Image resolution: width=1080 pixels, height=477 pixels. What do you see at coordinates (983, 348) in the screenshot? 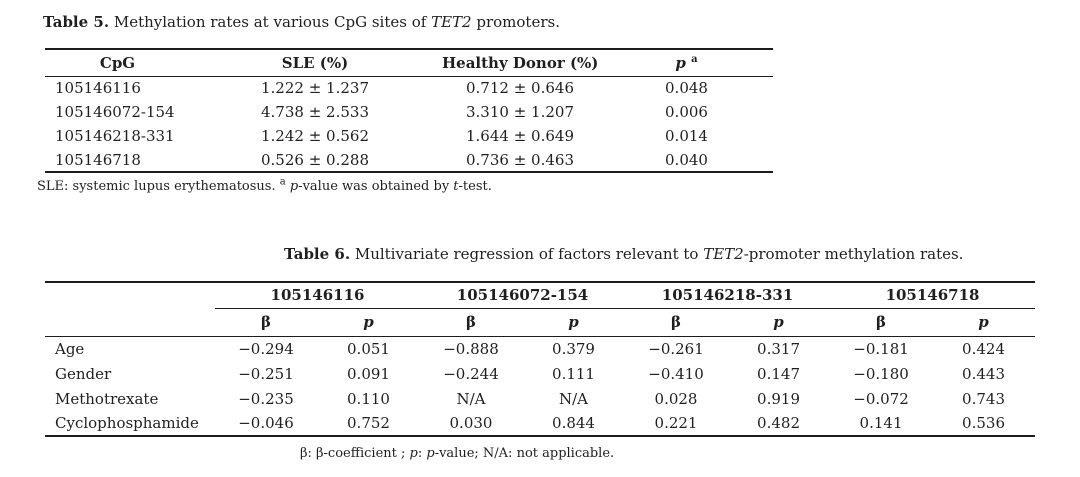
I see `table6-cell: 0.424` at bounding box center [983, 348].